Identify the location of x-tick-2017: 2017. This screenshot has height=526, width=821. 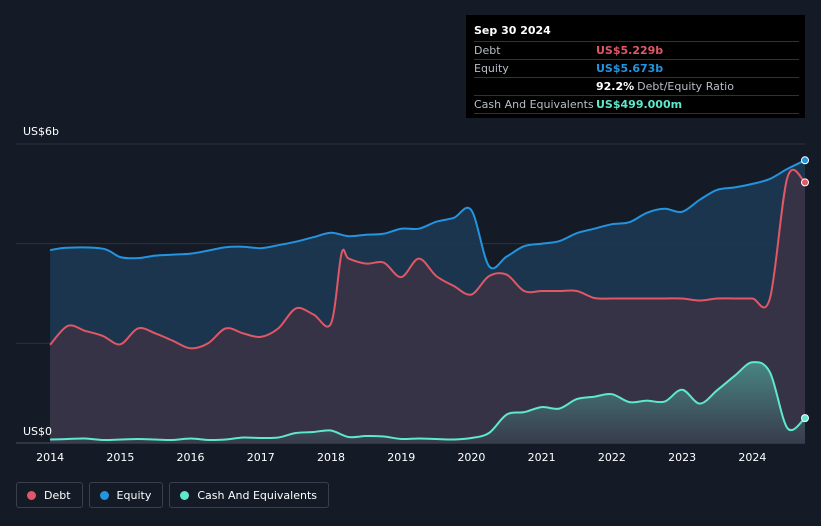
(261, 457).